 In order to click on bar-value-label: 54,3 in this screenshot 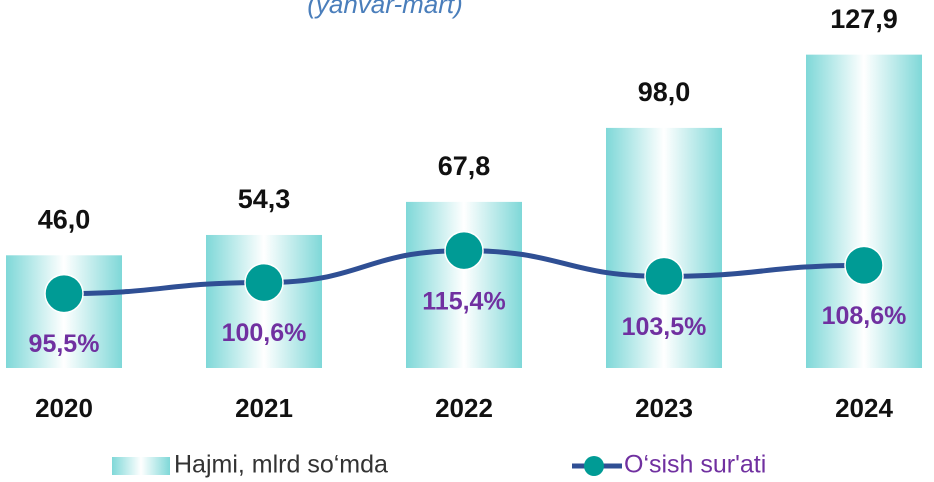, I will do `click(264, 199)`.